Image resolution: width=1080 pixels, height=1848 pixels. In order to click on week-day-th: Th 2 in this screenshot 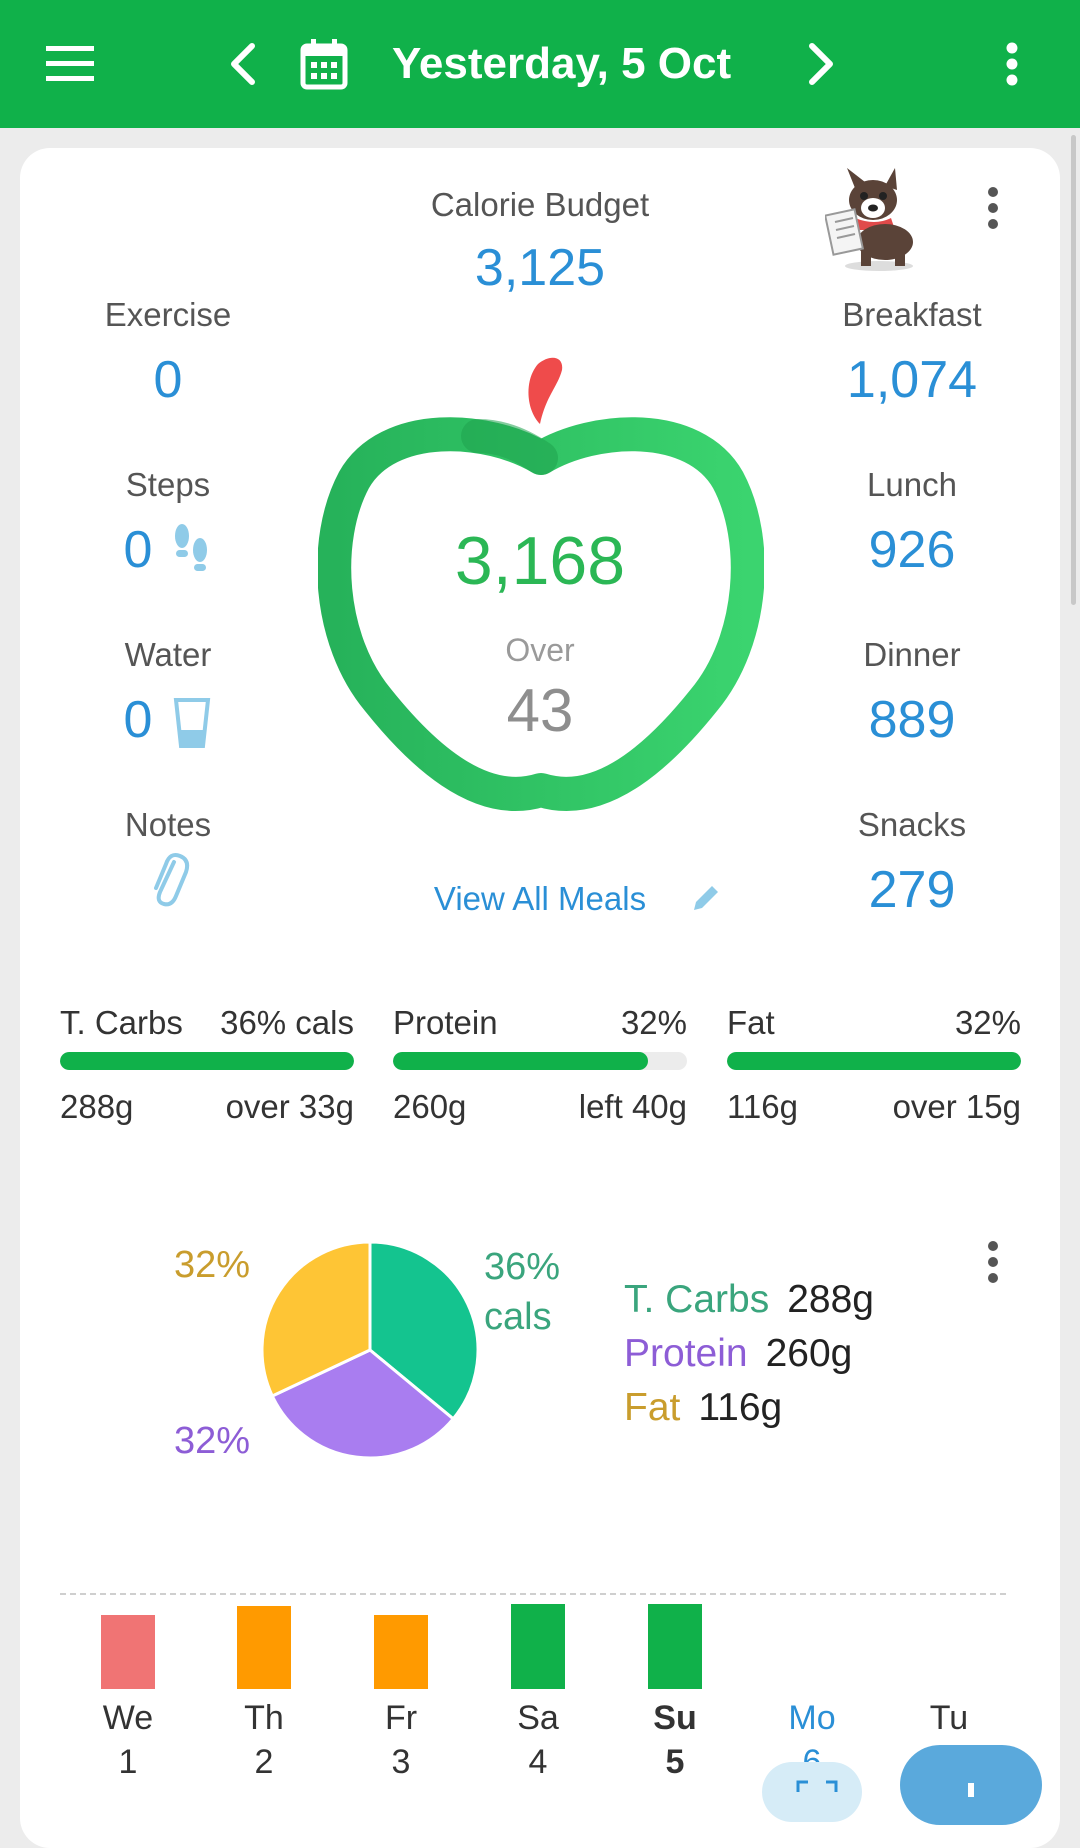, I will do `click(264, 1740)`.